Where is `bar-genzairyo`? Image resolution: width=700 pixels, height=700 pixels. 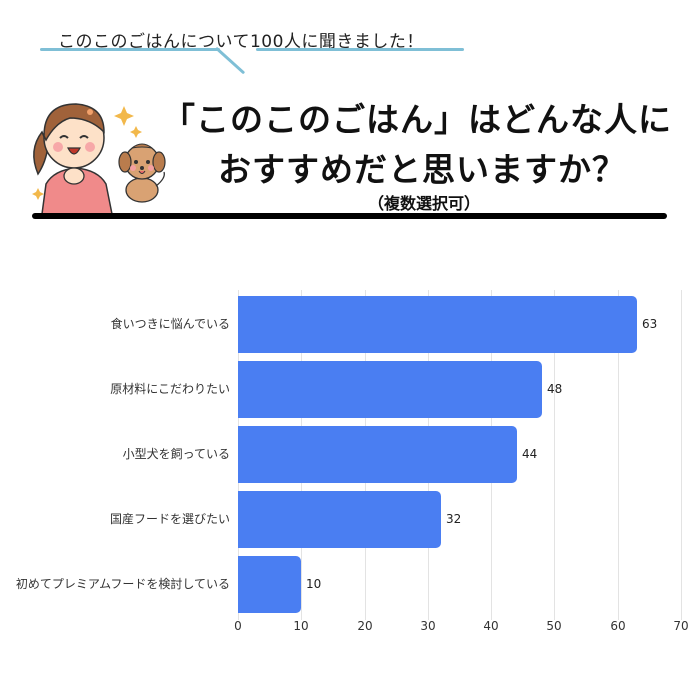 bar-genzairyo is located at coordinates (390, 389).